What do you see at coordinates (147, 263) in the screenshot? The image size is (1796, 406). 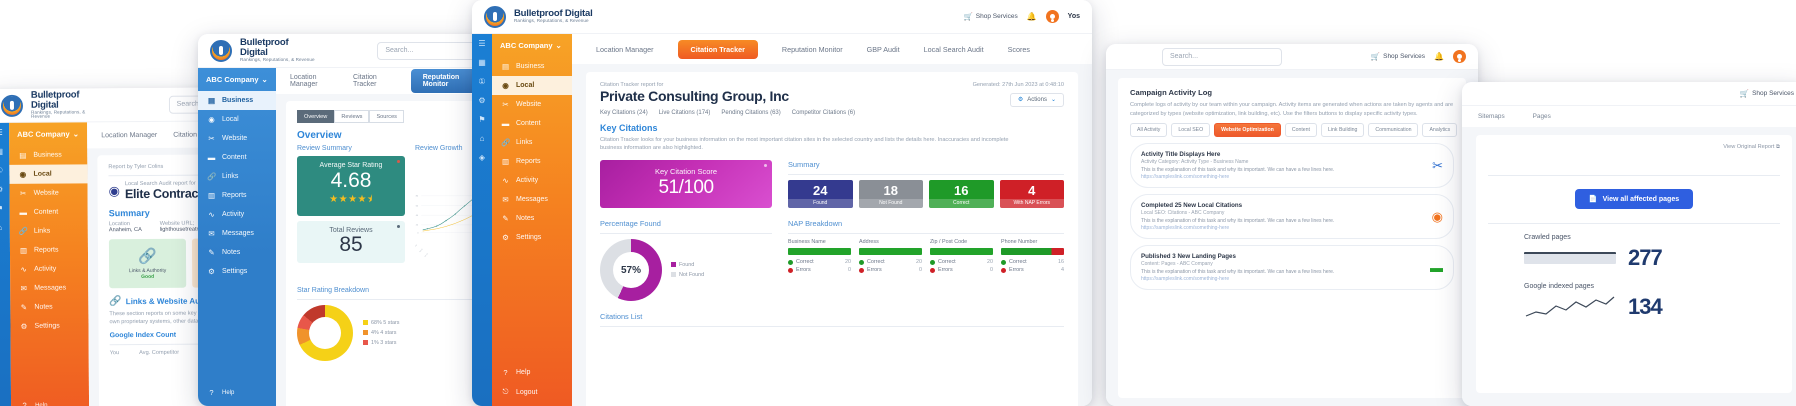 I see `metric-card-links: 🔗 Links & Authority Good` at bounding box center [147, 263].